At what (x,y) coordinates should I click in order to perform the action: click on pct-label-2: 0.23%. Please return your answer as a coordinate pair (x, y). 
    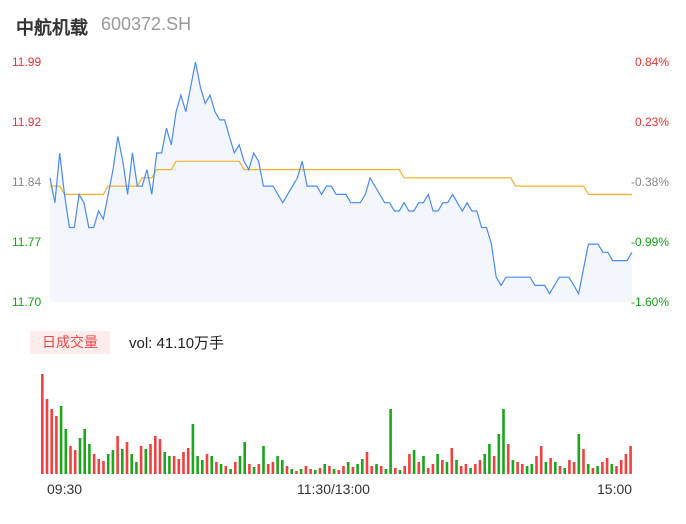
    Looking at the image, I should click on (651, 122).